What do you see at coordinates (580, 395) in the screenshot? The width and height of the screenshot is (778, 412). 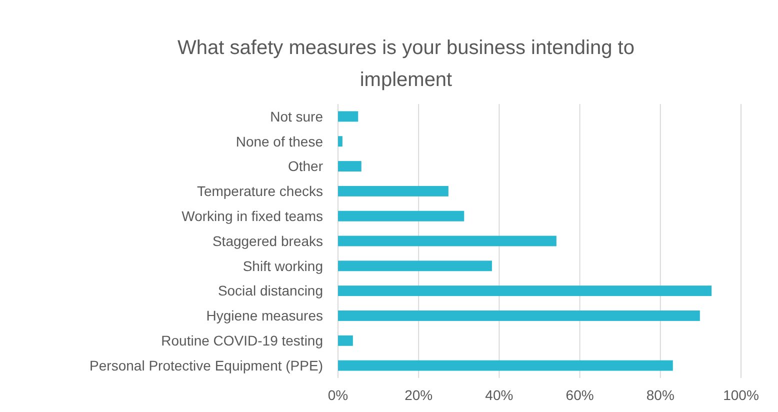 I see `x-tick-label: 60%` at bounding box center [580, 395].